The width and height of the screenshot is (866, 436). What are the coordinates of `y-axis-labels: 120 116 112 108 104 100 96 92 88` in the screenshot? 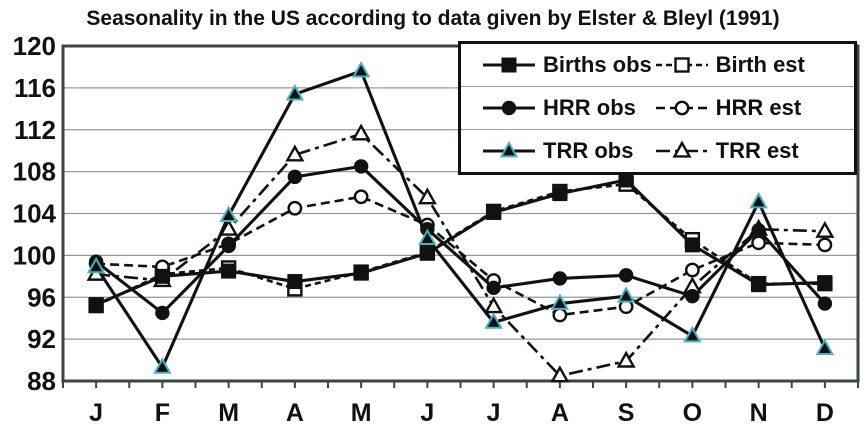 It's located at (35, 213).